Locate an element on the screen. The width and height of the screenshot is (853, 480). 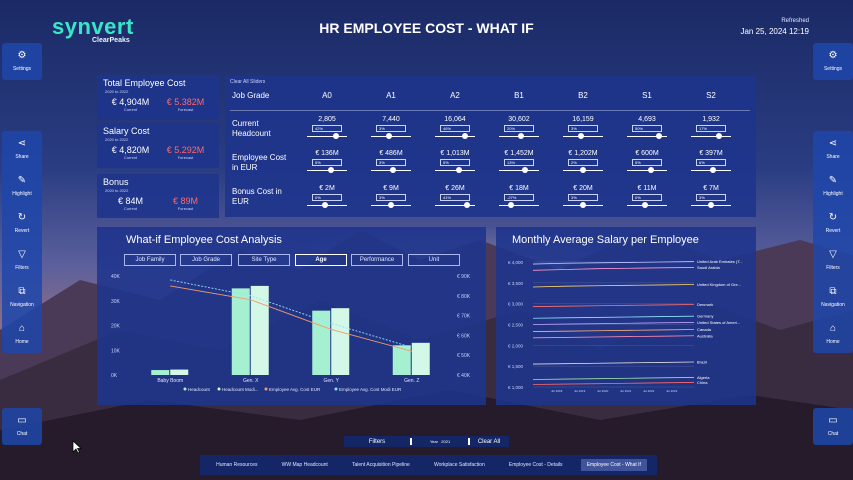
highlight-button-left: ✎ Highlight is located at coordinates (22, 186).